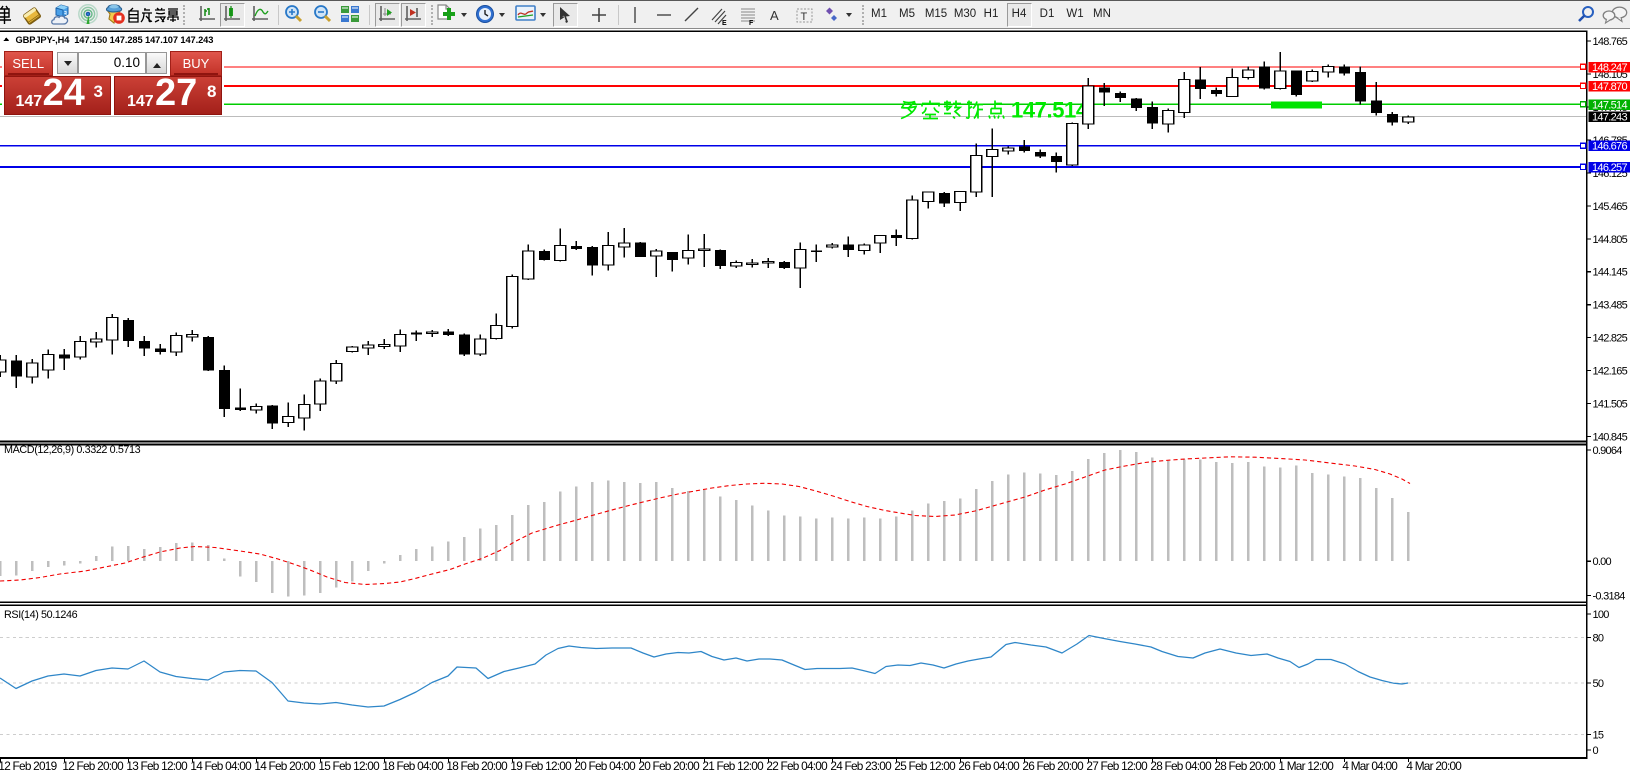 The height and width of the screenshot is (783, 1630). Describe the element at coordinates (1609, 118) in the screenshot. I see `svg-text: 147.243` at that location.